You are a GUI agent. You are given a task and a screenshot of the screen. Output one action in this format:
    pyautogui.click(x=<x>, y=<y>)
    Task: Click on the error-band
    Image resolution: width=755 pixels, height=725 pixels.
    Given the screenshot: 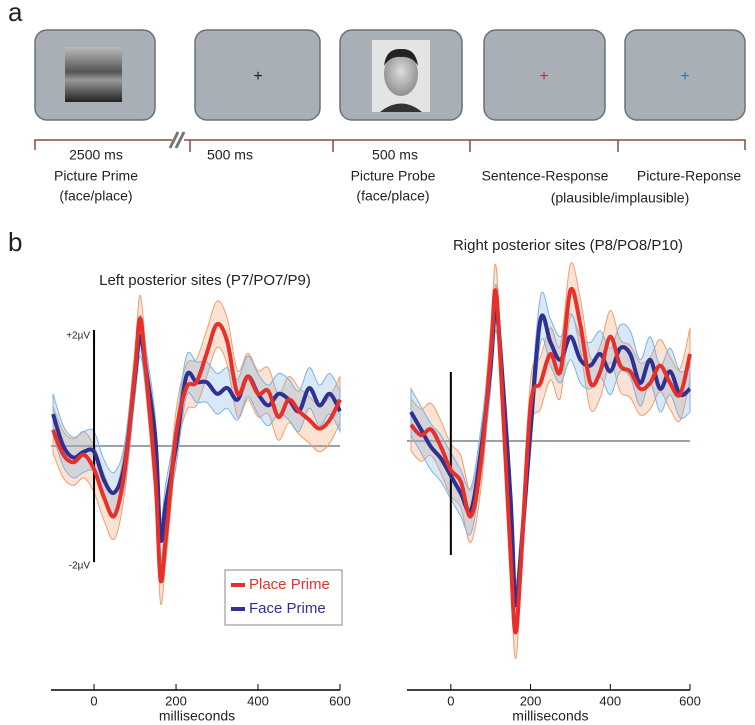 What is the action you would take?
    pyautogui.click(x=196, y=438)
    